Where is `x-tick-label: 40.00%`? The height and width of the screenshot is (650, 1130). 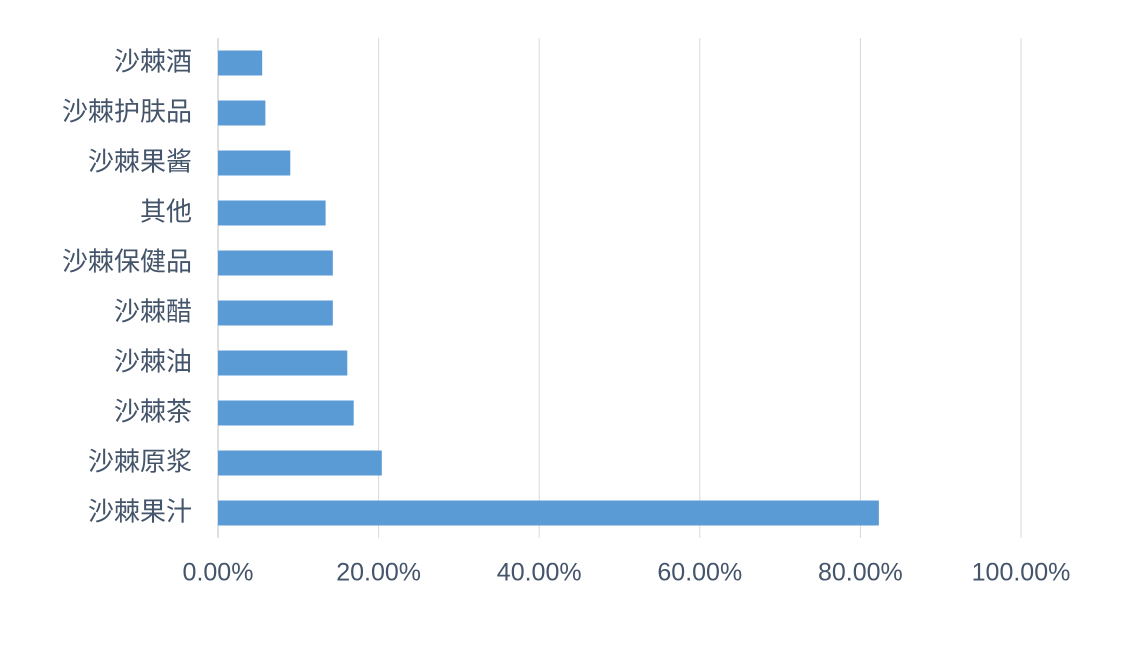 x-tick-label: 40.00% is located at coordinates (539, 573).